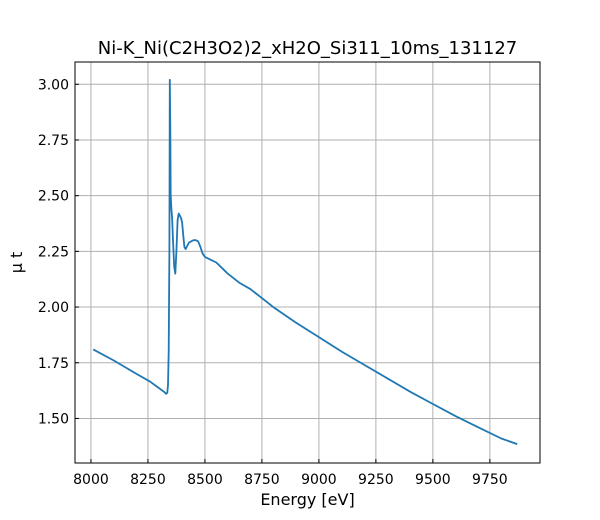 This screenshot has width=600, height=520. I want to click on x-tick-label: 9250, so click(376, 480).